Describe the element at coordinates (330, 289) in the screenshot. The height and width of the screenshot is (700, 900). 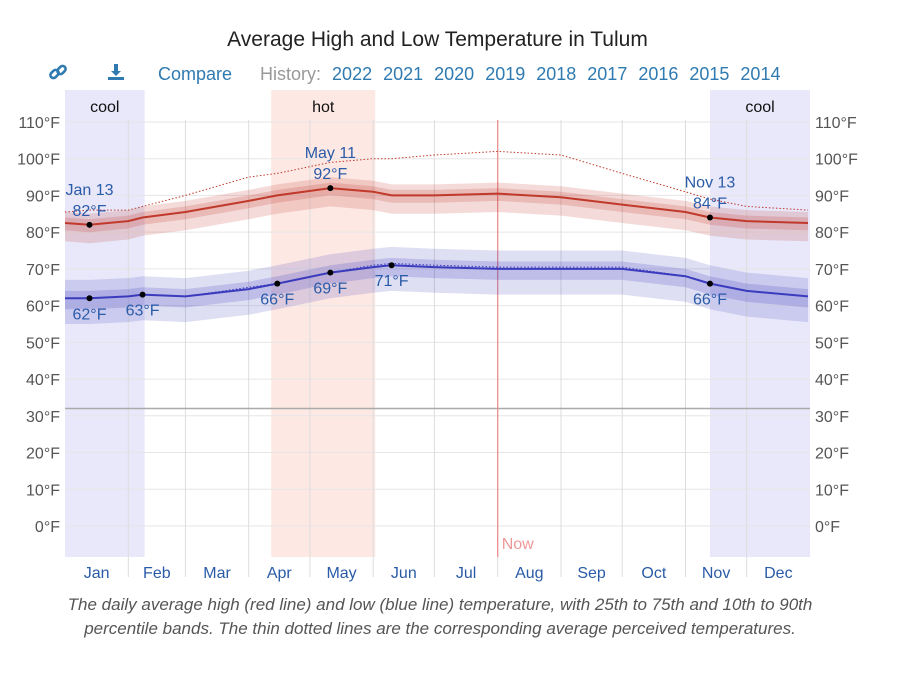
I see `annotation-value: 69°F` at that location.